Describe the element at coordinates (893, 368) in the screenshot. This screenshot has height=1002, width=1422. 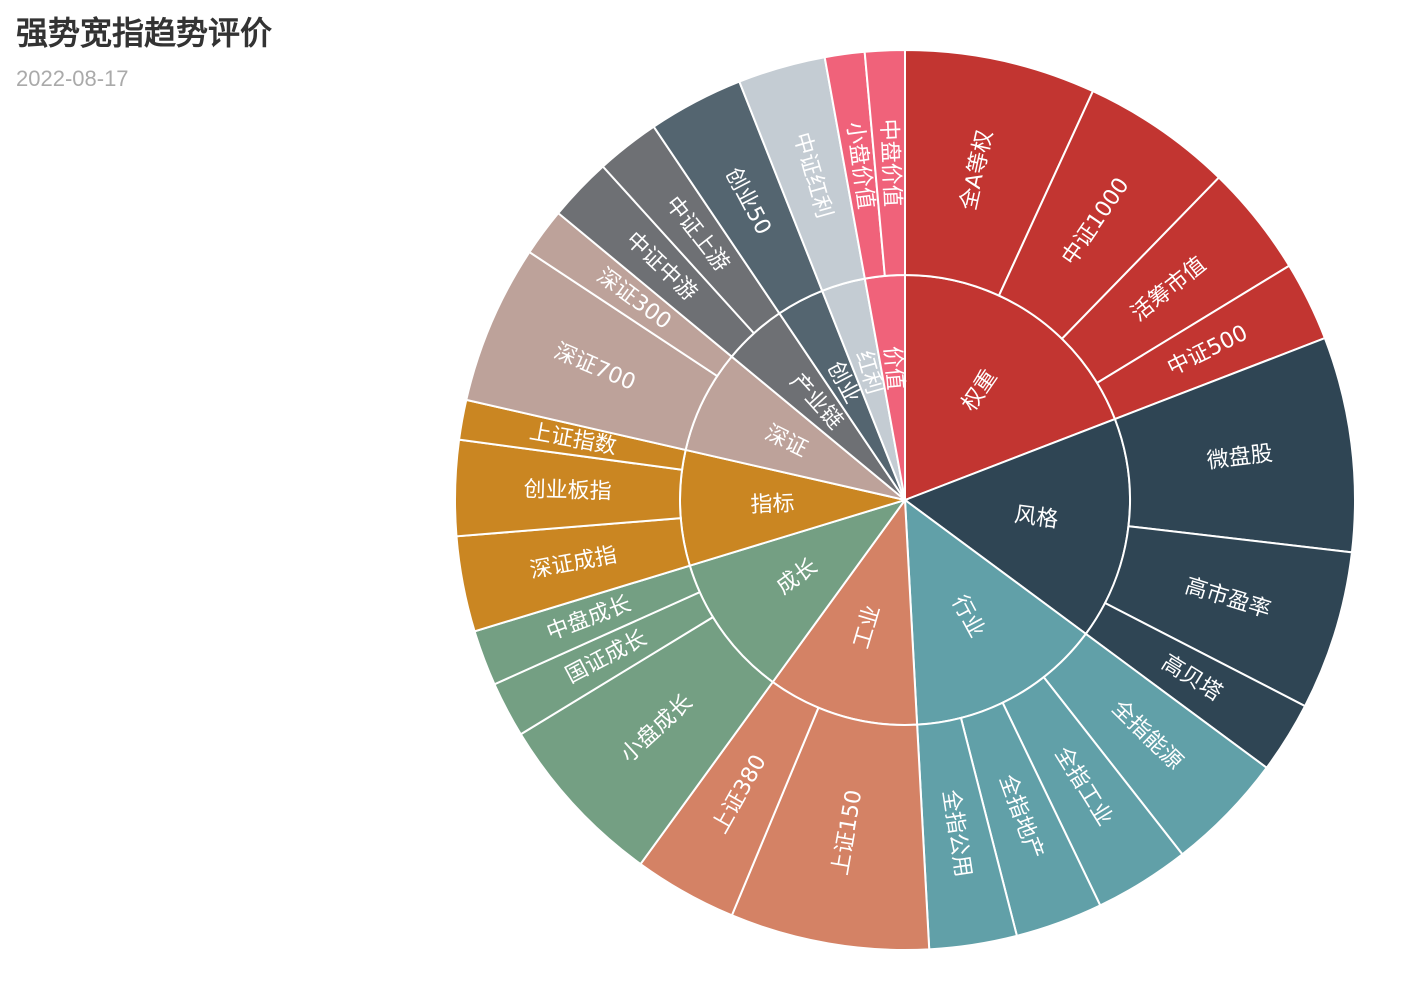
I see `sunburst-group-label: 价值` at that location.